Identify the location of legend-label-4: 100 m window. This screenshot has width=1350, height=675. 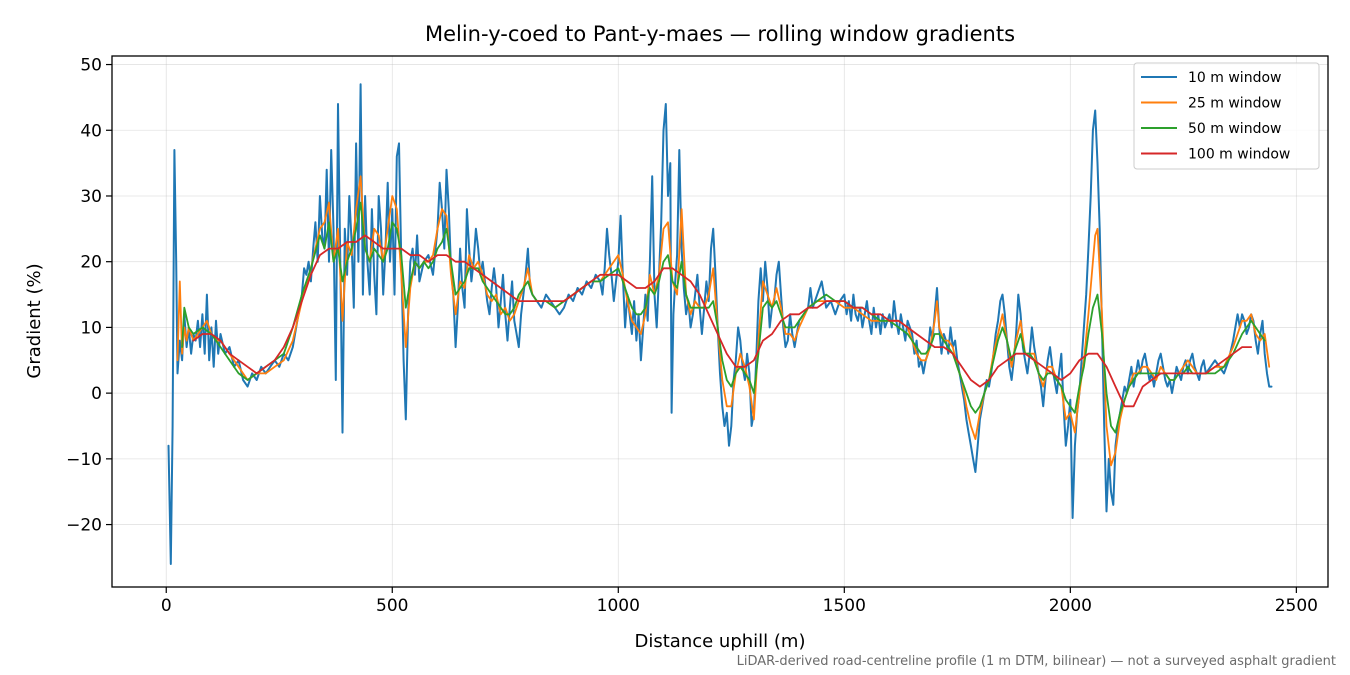
(1239, 155).